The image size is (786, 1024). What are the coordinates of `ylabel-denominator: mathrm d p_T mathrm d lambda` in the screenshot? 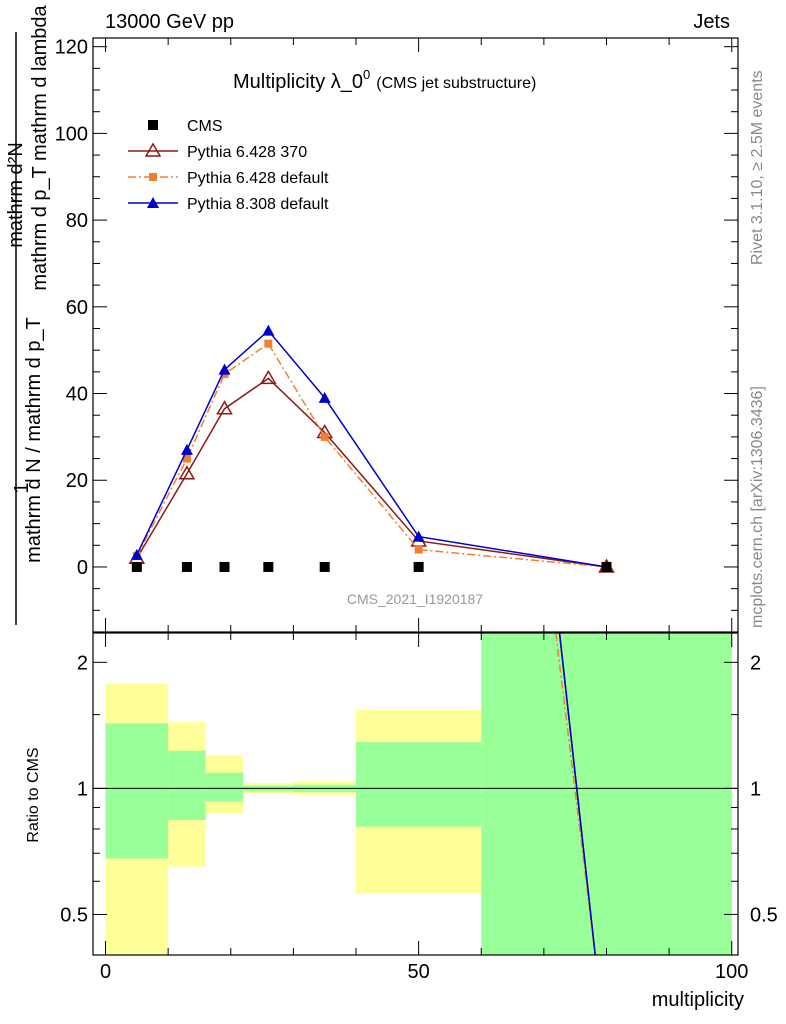 It's located at (40, 147).